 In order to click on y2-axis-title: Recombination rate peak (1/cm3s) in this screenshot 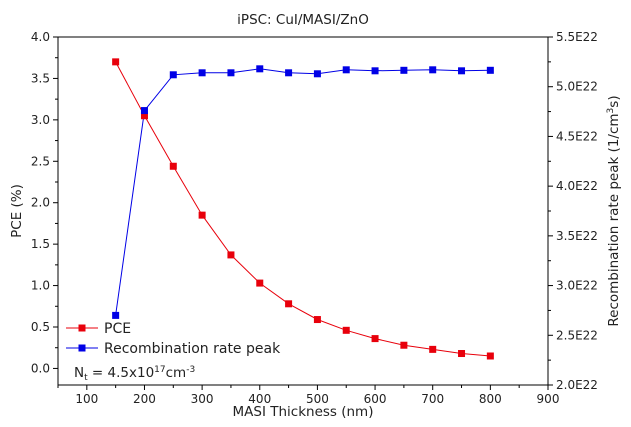, I will do `click(614, 210)`.